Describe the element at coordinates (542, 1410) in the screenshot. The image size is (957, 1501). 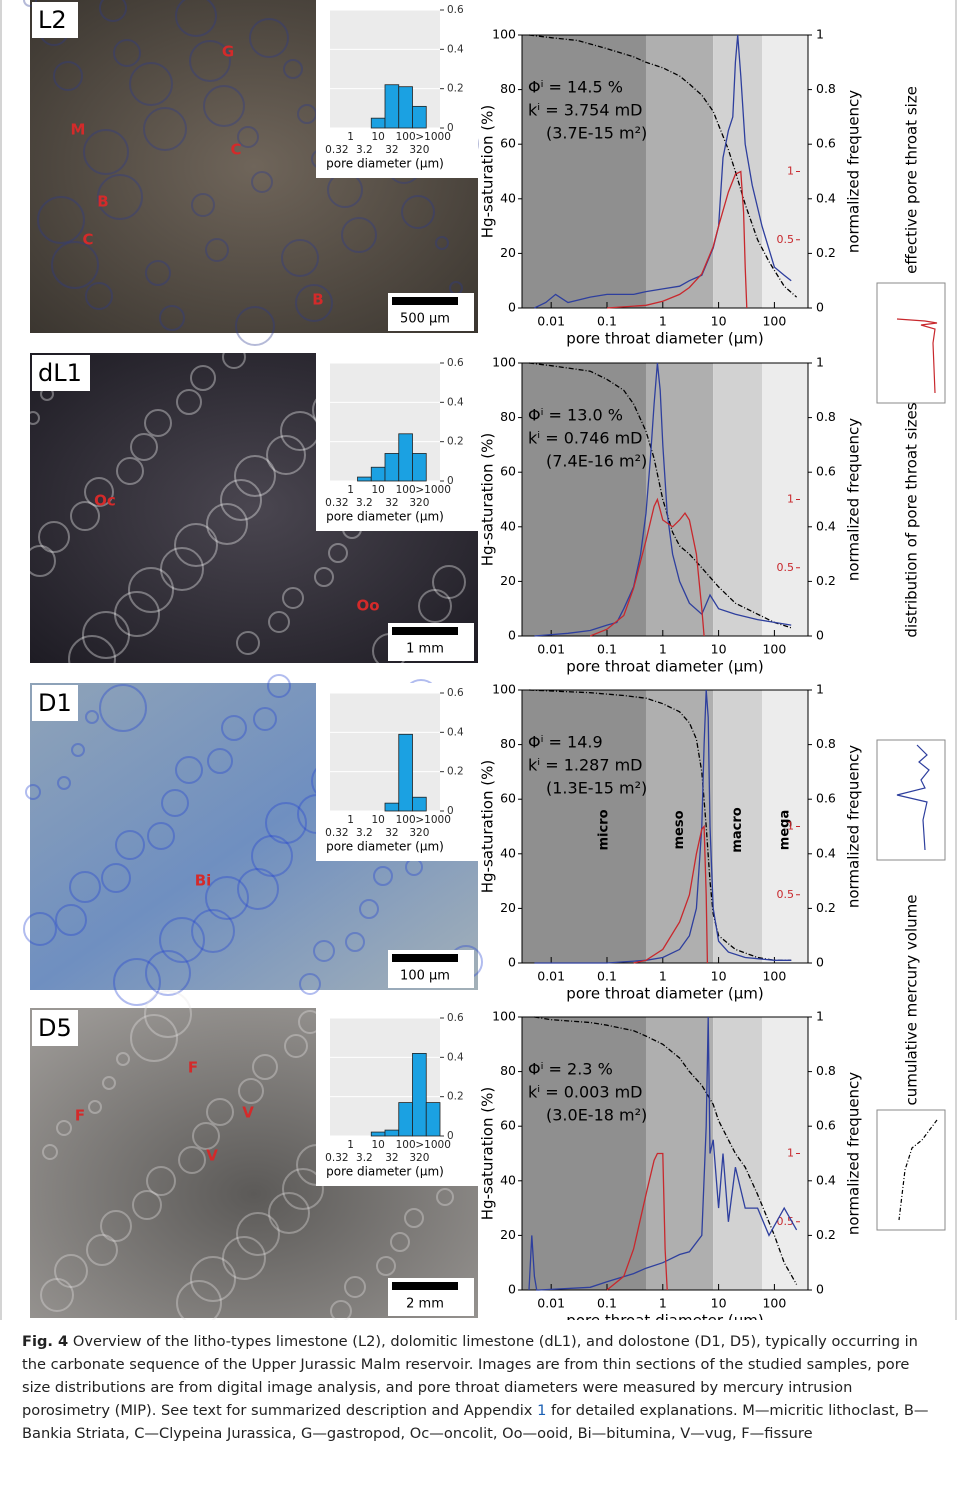
I see `caption-link: 1` at that location.